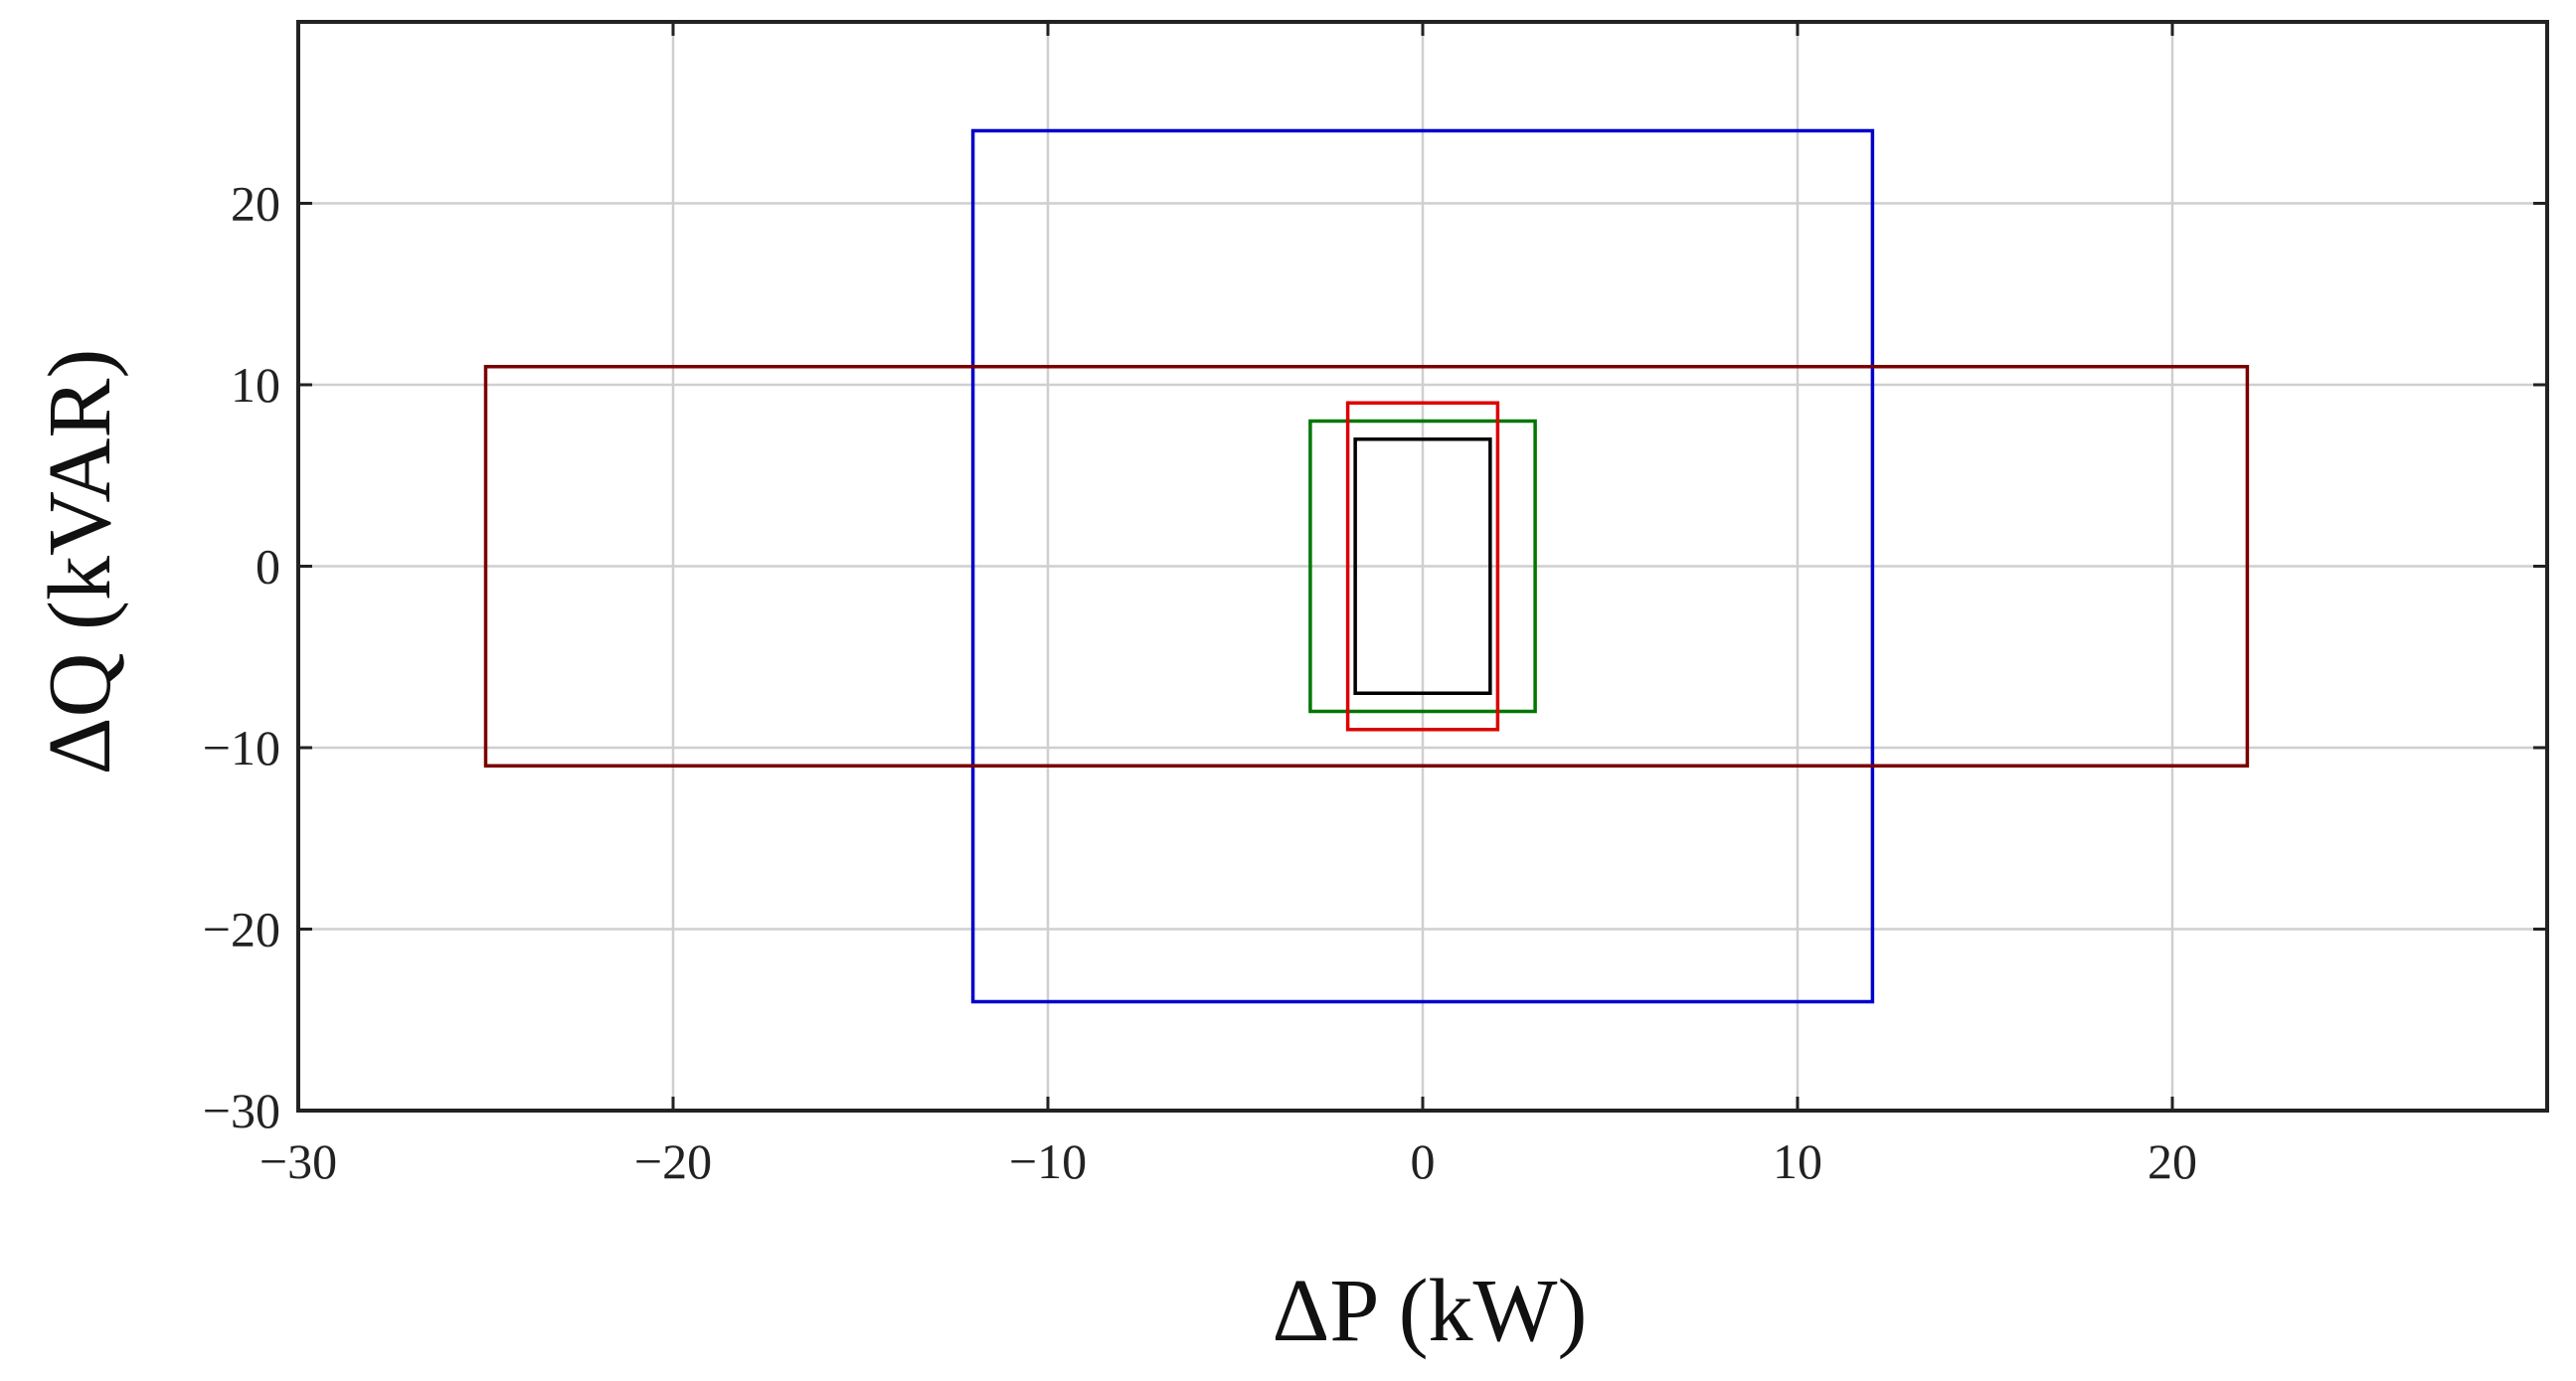 The image size is (2576, 1381). Describe the element at coordinates (241, 1110) in the screenshot. I see `y-tick-label: −30` at that location.